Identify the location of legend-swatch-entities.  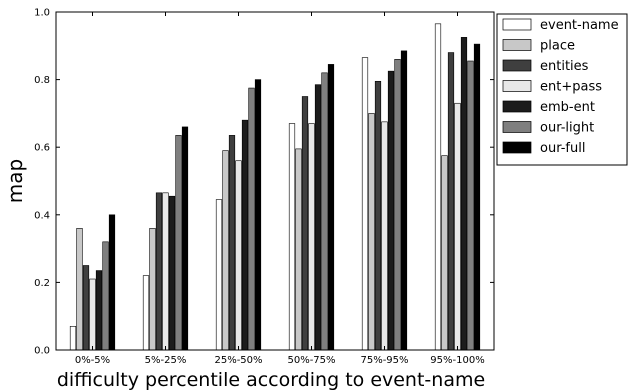
(517, 65).